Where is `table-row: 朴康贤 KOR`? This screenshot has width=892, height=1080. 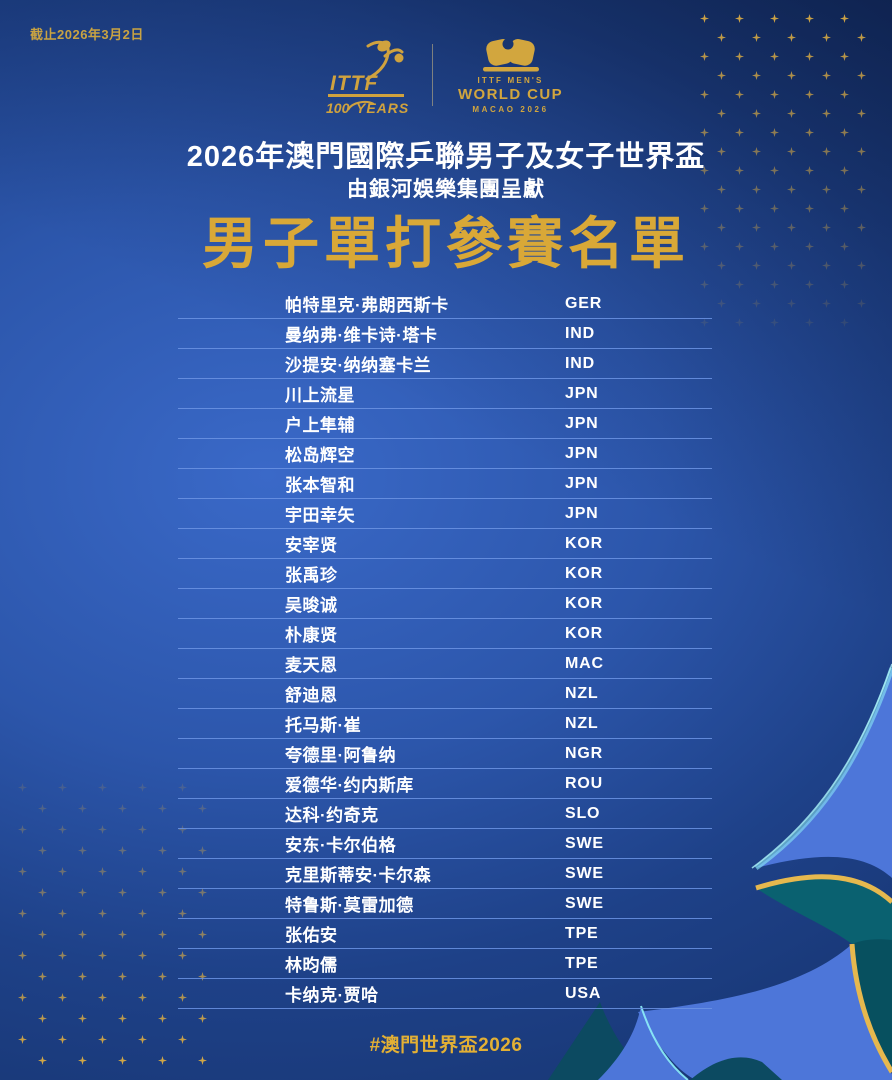 table-row: 朴康贤 KOR is located at coordinates (445, 634).